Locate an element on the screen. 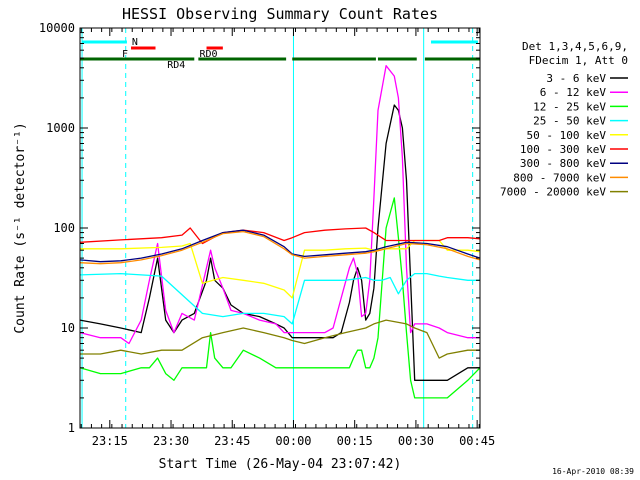  y-axis-label: Count Rate (s⁻¹ detector⁻¹) is located at coordinates (20, 227).